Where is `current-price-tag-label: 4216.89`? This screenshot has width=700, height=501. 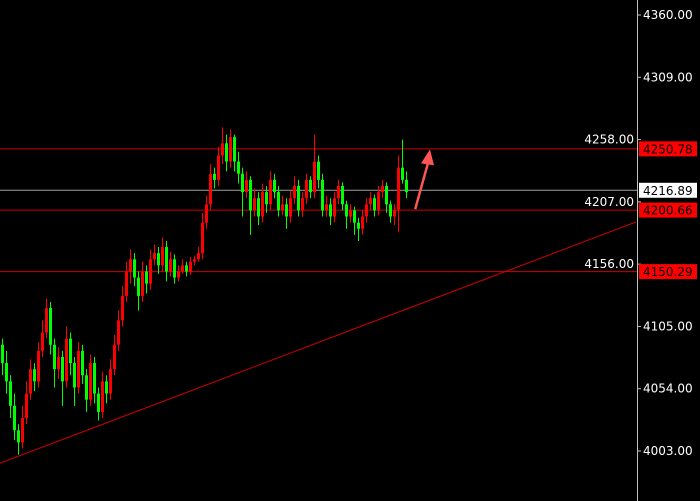 current-price-tag-label: 4216.89 is located at coordinates (668, 191).